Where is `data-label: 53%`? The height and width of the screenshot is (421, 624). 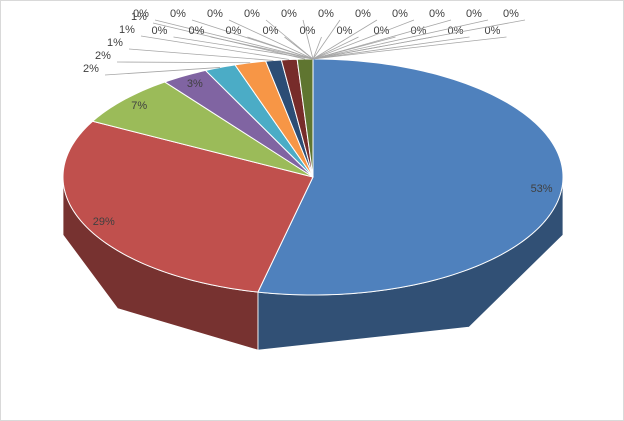
data-label: 53% is located at coordinates (542, 189).